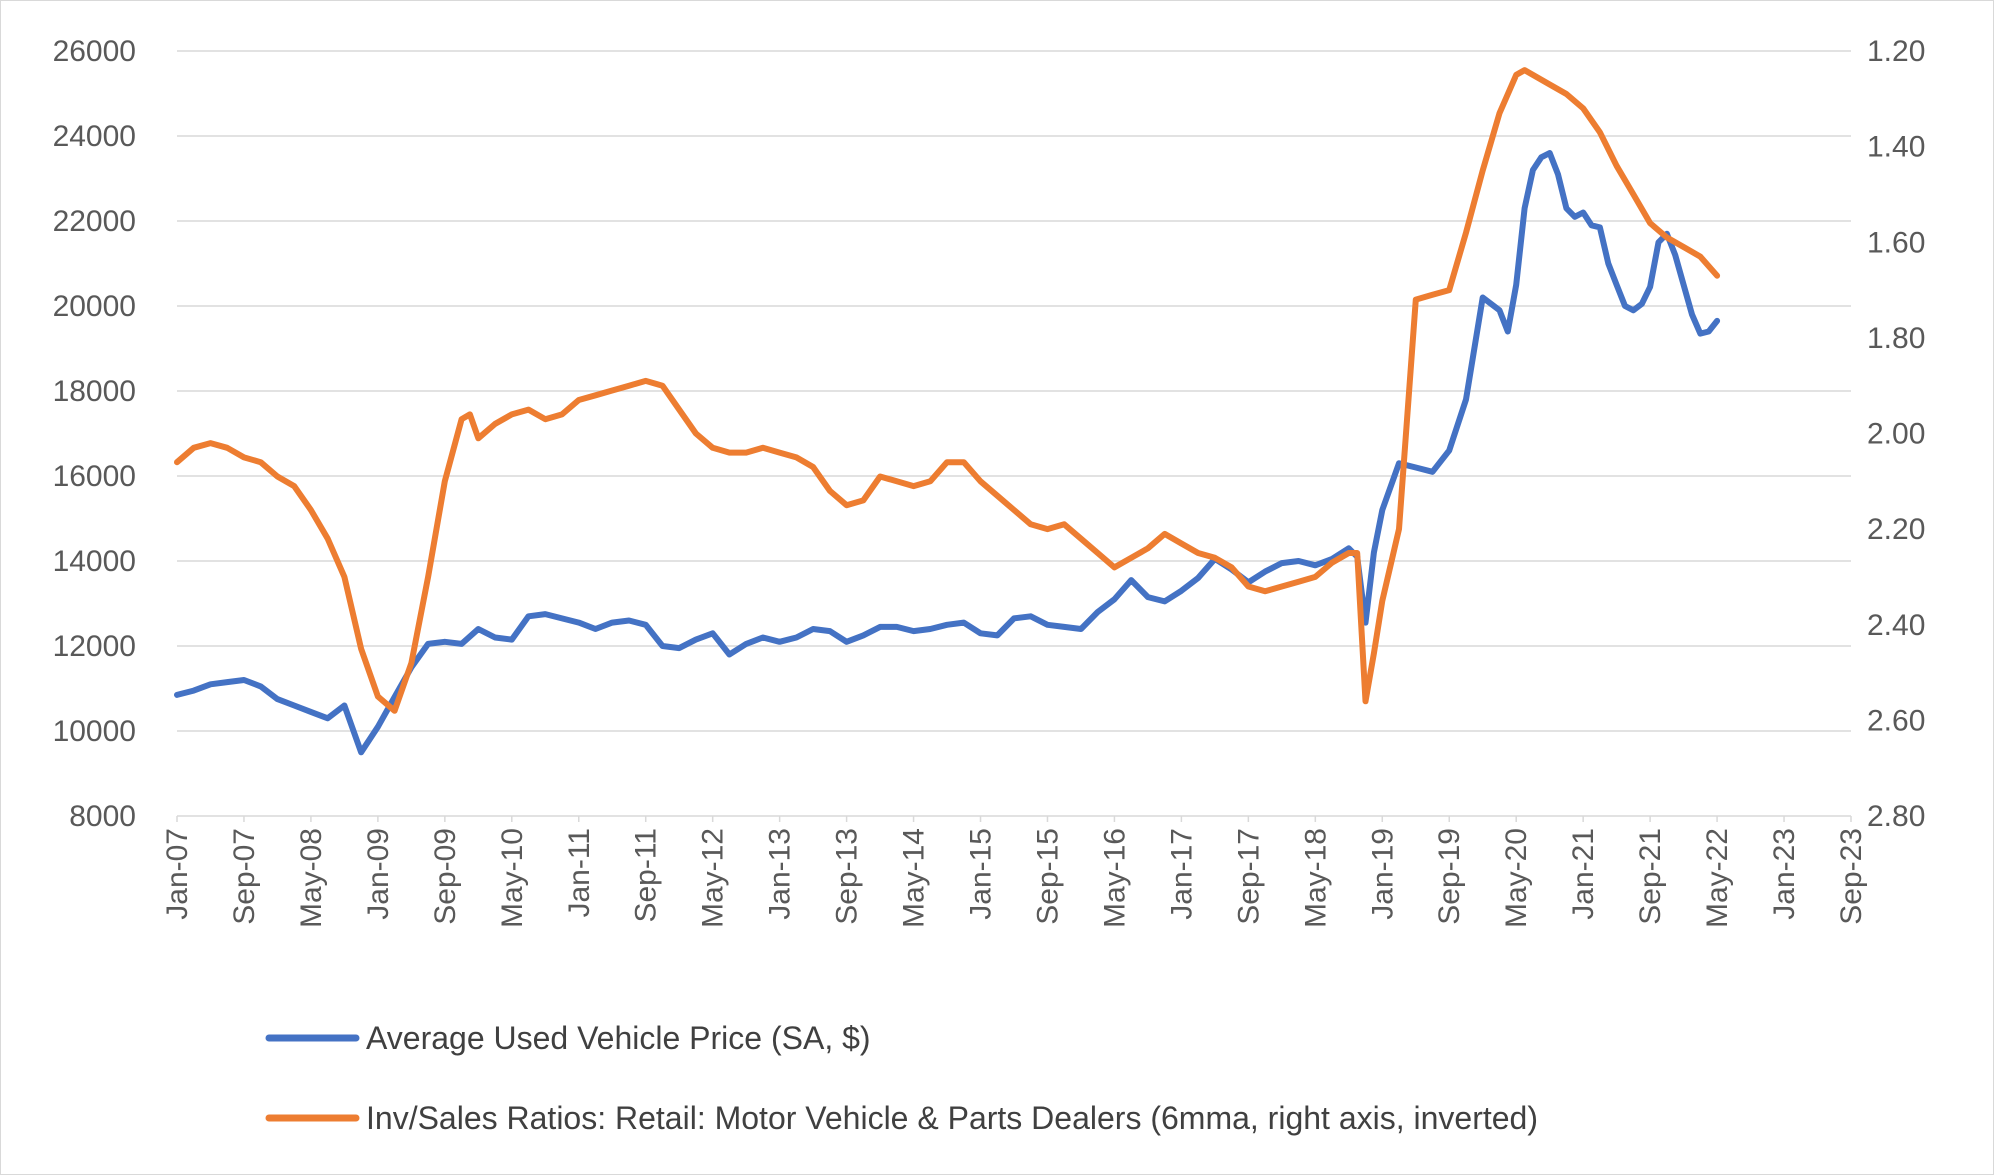 The image size is (1994, 1176). Describe the element at coordinates (1382, 874) in the screenshot. I see `x-tick-label: Jan-19` at that location.